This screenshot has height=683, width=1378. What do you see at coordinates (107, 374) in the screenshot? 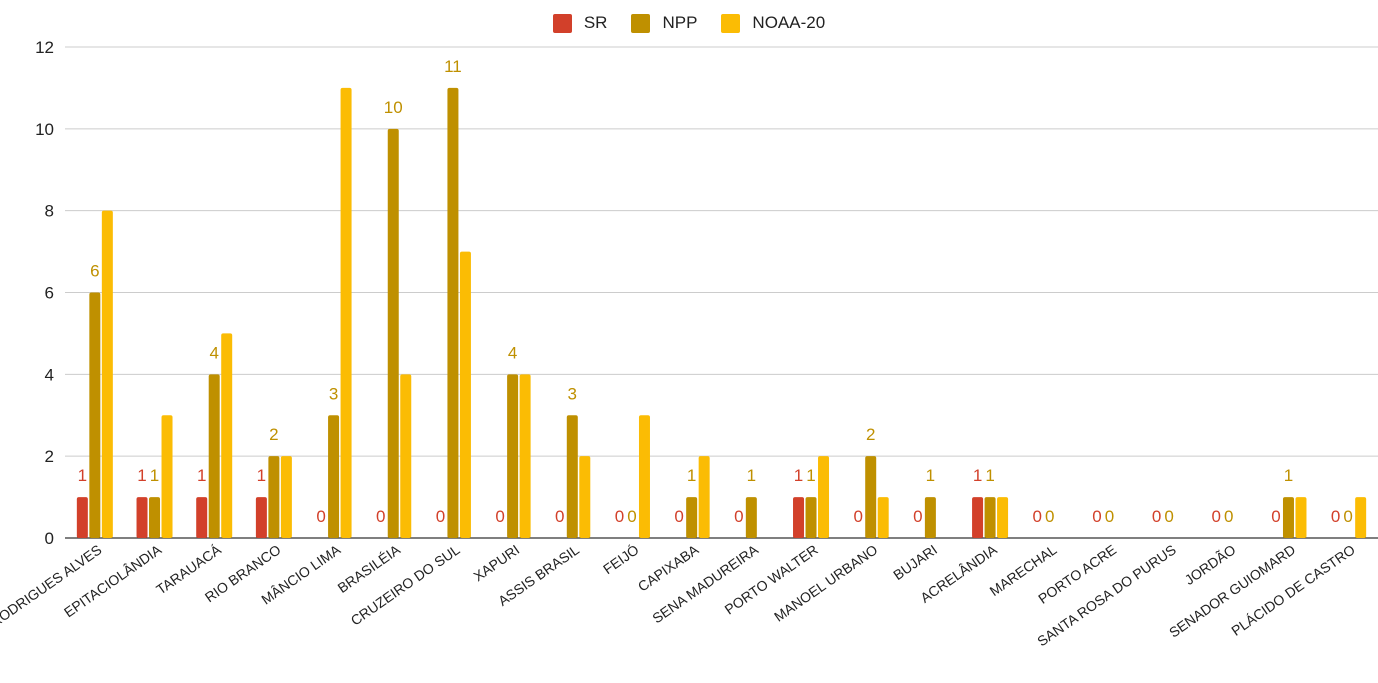
I see `bar-noaa-20-rodrigues-alves: NOAA-20 — RODRIGUES ALVES: 8` at bounding box center [107, 374].